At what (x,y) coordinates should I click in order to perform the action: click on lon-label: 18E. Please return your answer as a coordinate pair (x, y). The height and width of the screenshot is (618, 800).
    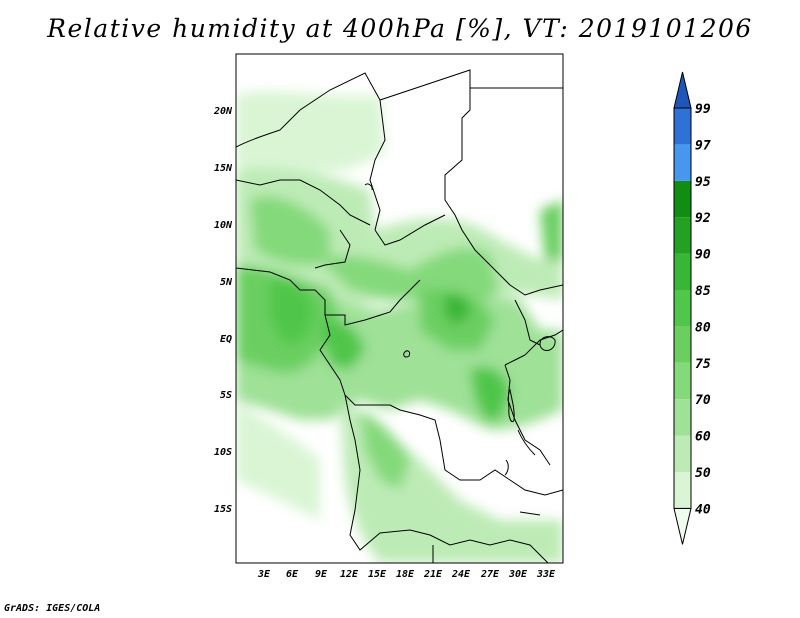
    Looking at the image, I should click on (405, 574).